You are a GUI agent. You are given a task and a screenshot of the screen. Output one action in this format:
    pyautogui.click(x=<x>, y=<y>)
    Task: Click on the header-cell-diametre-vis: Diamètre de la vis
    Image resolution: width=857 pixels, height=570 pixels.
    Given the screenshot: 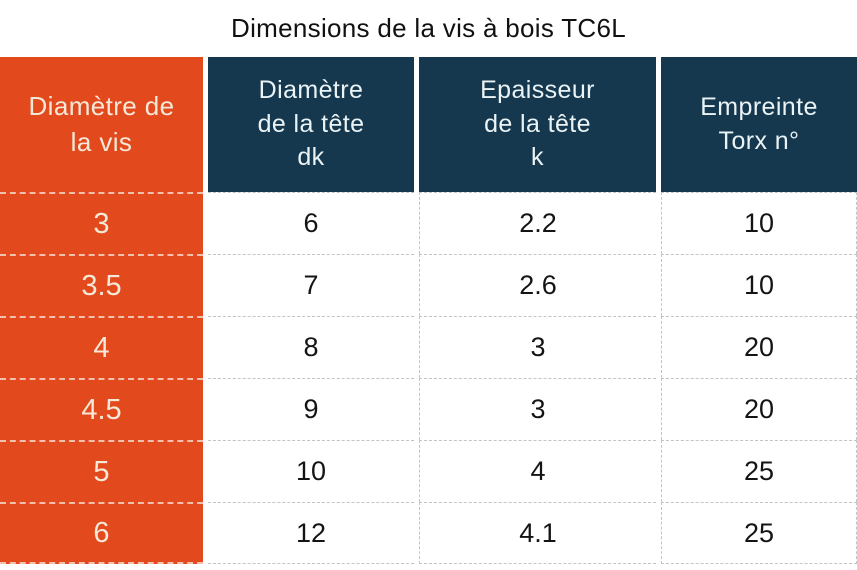 What is the action you would take?
    pyautogui.click(x=101, y=124)
    